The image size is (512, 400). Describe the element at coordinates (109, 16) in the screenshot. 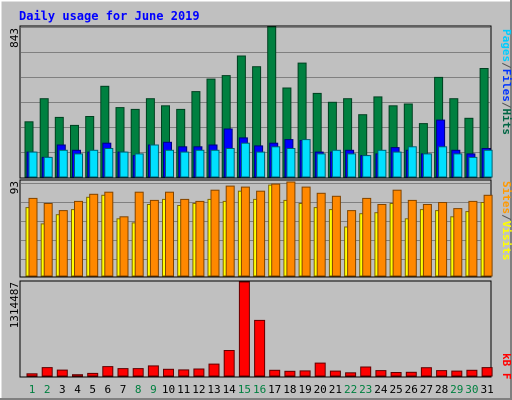

I see `chart-title: Daily usage for June 2019` at that location.